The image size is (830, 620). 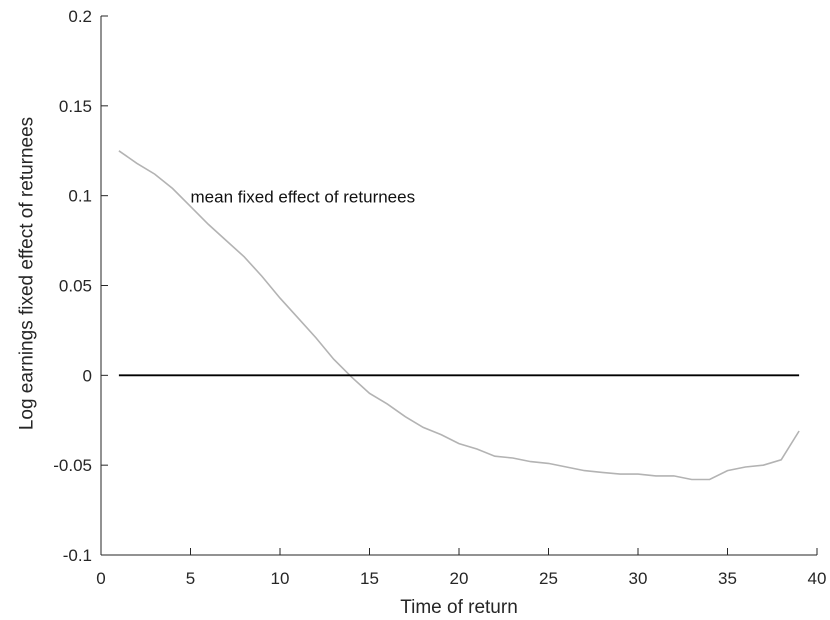 What do you see at coordinates (369, 578) in the screenshot?
I see `x-tick-label: 15` at bounding box center [369, 578].